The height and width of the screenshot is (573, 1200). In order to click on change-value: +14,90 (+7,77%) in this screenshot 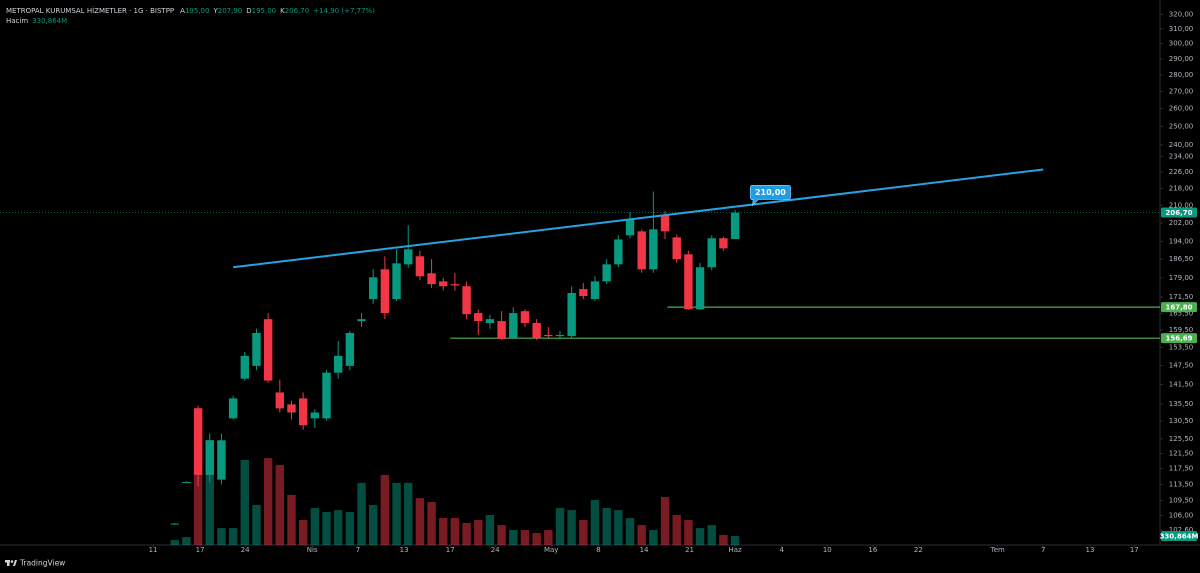, I will do `click(344, 11)`.